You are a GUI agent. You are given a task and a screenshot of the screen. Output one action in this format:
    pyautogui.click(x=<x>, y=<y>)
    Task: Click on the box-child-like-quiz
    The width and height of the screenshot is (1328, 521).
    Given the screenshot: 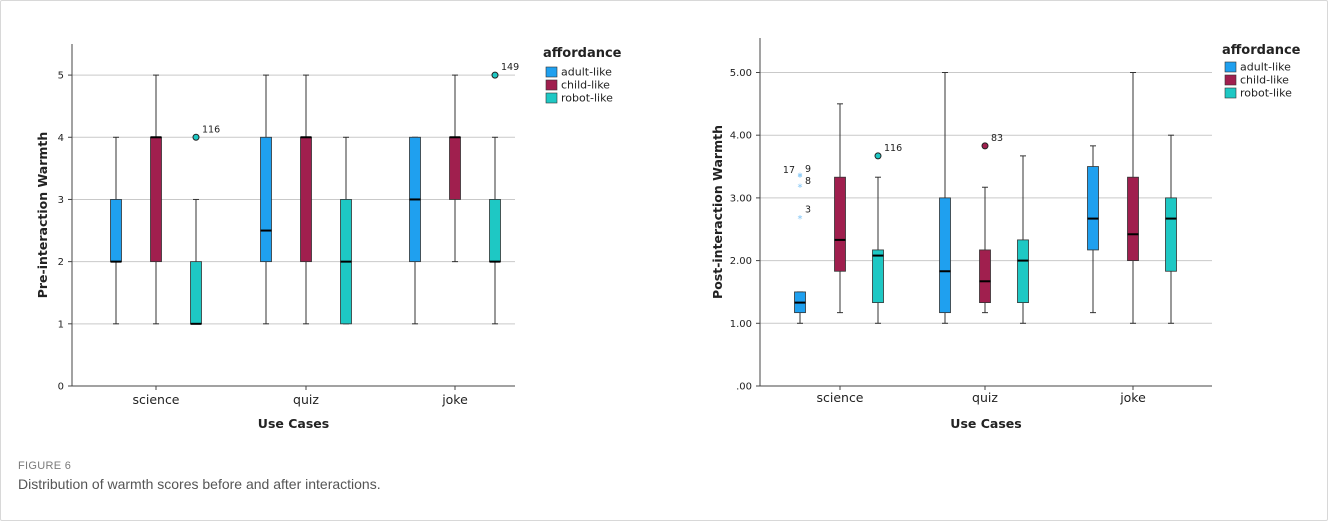 What is the action you would take?
    pyautogui.click(x=306, y=199)
    